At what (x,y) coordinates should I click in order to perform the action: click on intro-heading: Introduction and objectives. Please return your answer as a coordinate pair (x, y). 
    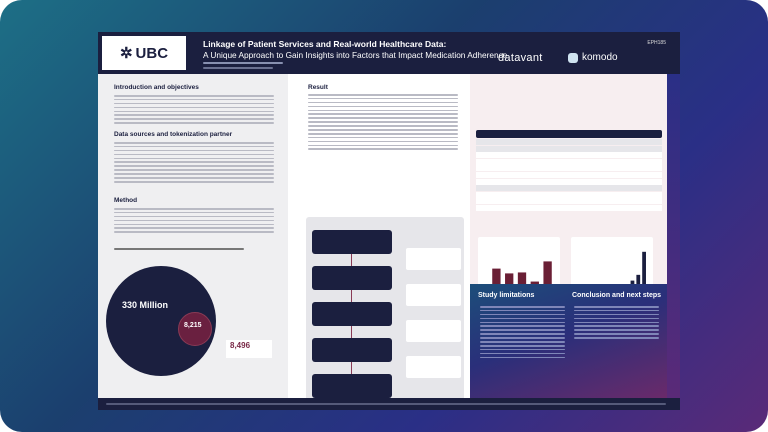
    Looking at the image, I should click on (156, 87).